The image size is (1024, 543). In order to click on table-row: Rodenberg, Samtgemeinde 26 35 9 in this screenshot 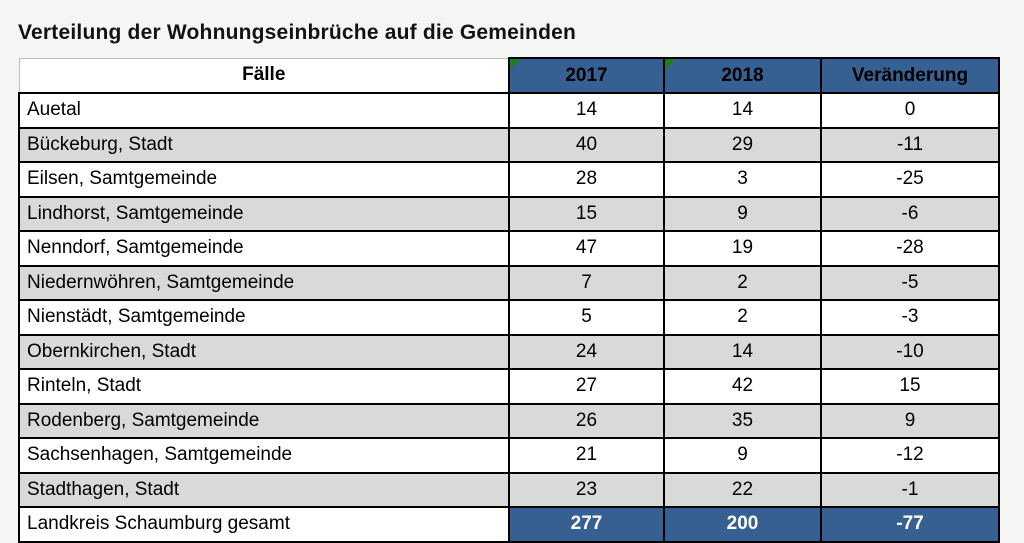, I will do `click(509, 420)`.